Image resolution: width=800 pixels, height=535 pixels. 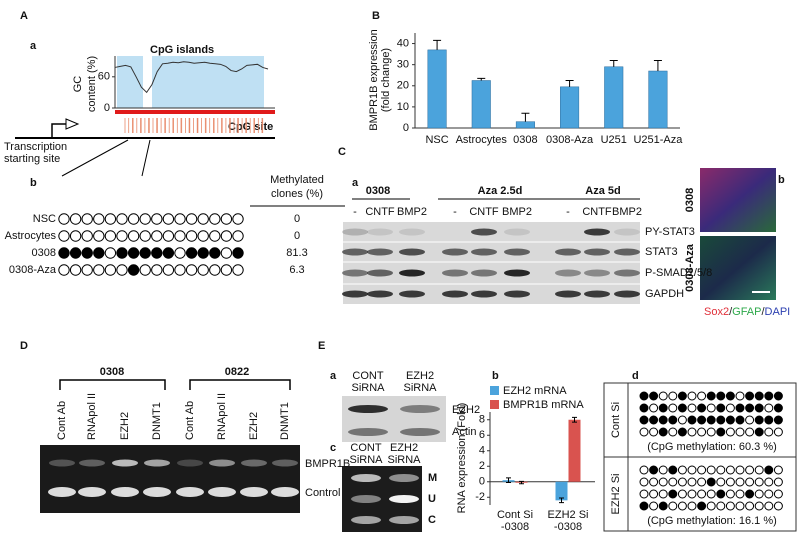 I want to click on lane-label: Cont Ab, so click(x=62, y=420).